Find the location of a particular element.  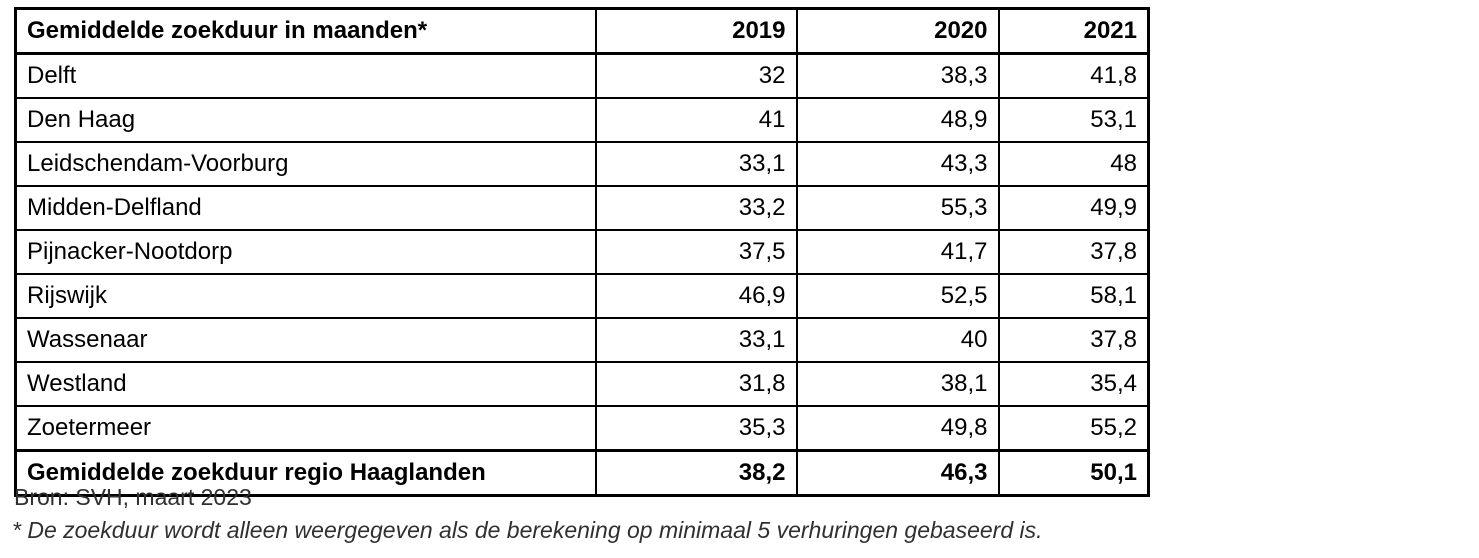

municipality-label: Pijnacker-Nootdorp is located at coordinates (305, 252).